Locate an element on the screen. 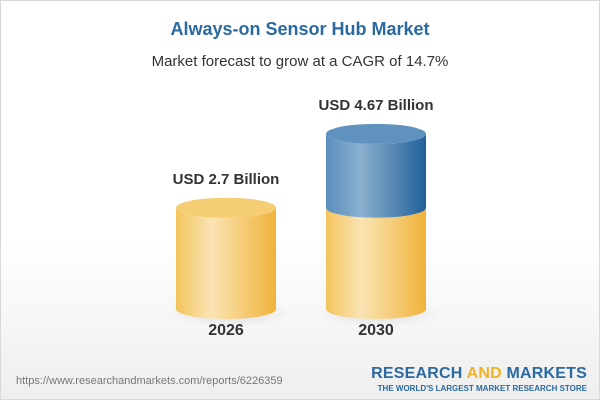 The width and height of the screenshot is (600, 401). chart-title: Always-on Sensor Hub Market is located at coordinates (300, 29).